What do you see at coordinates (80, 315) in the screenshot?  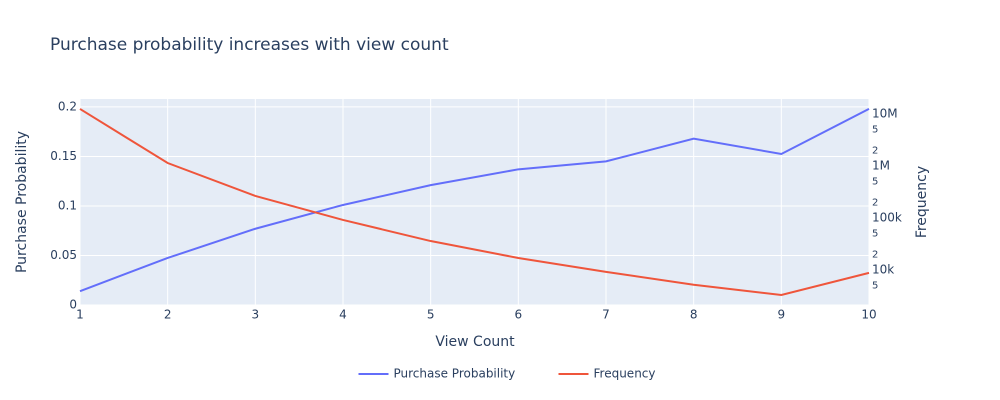 I see `x-tick-label: 1` at bounding box center [80, 315].